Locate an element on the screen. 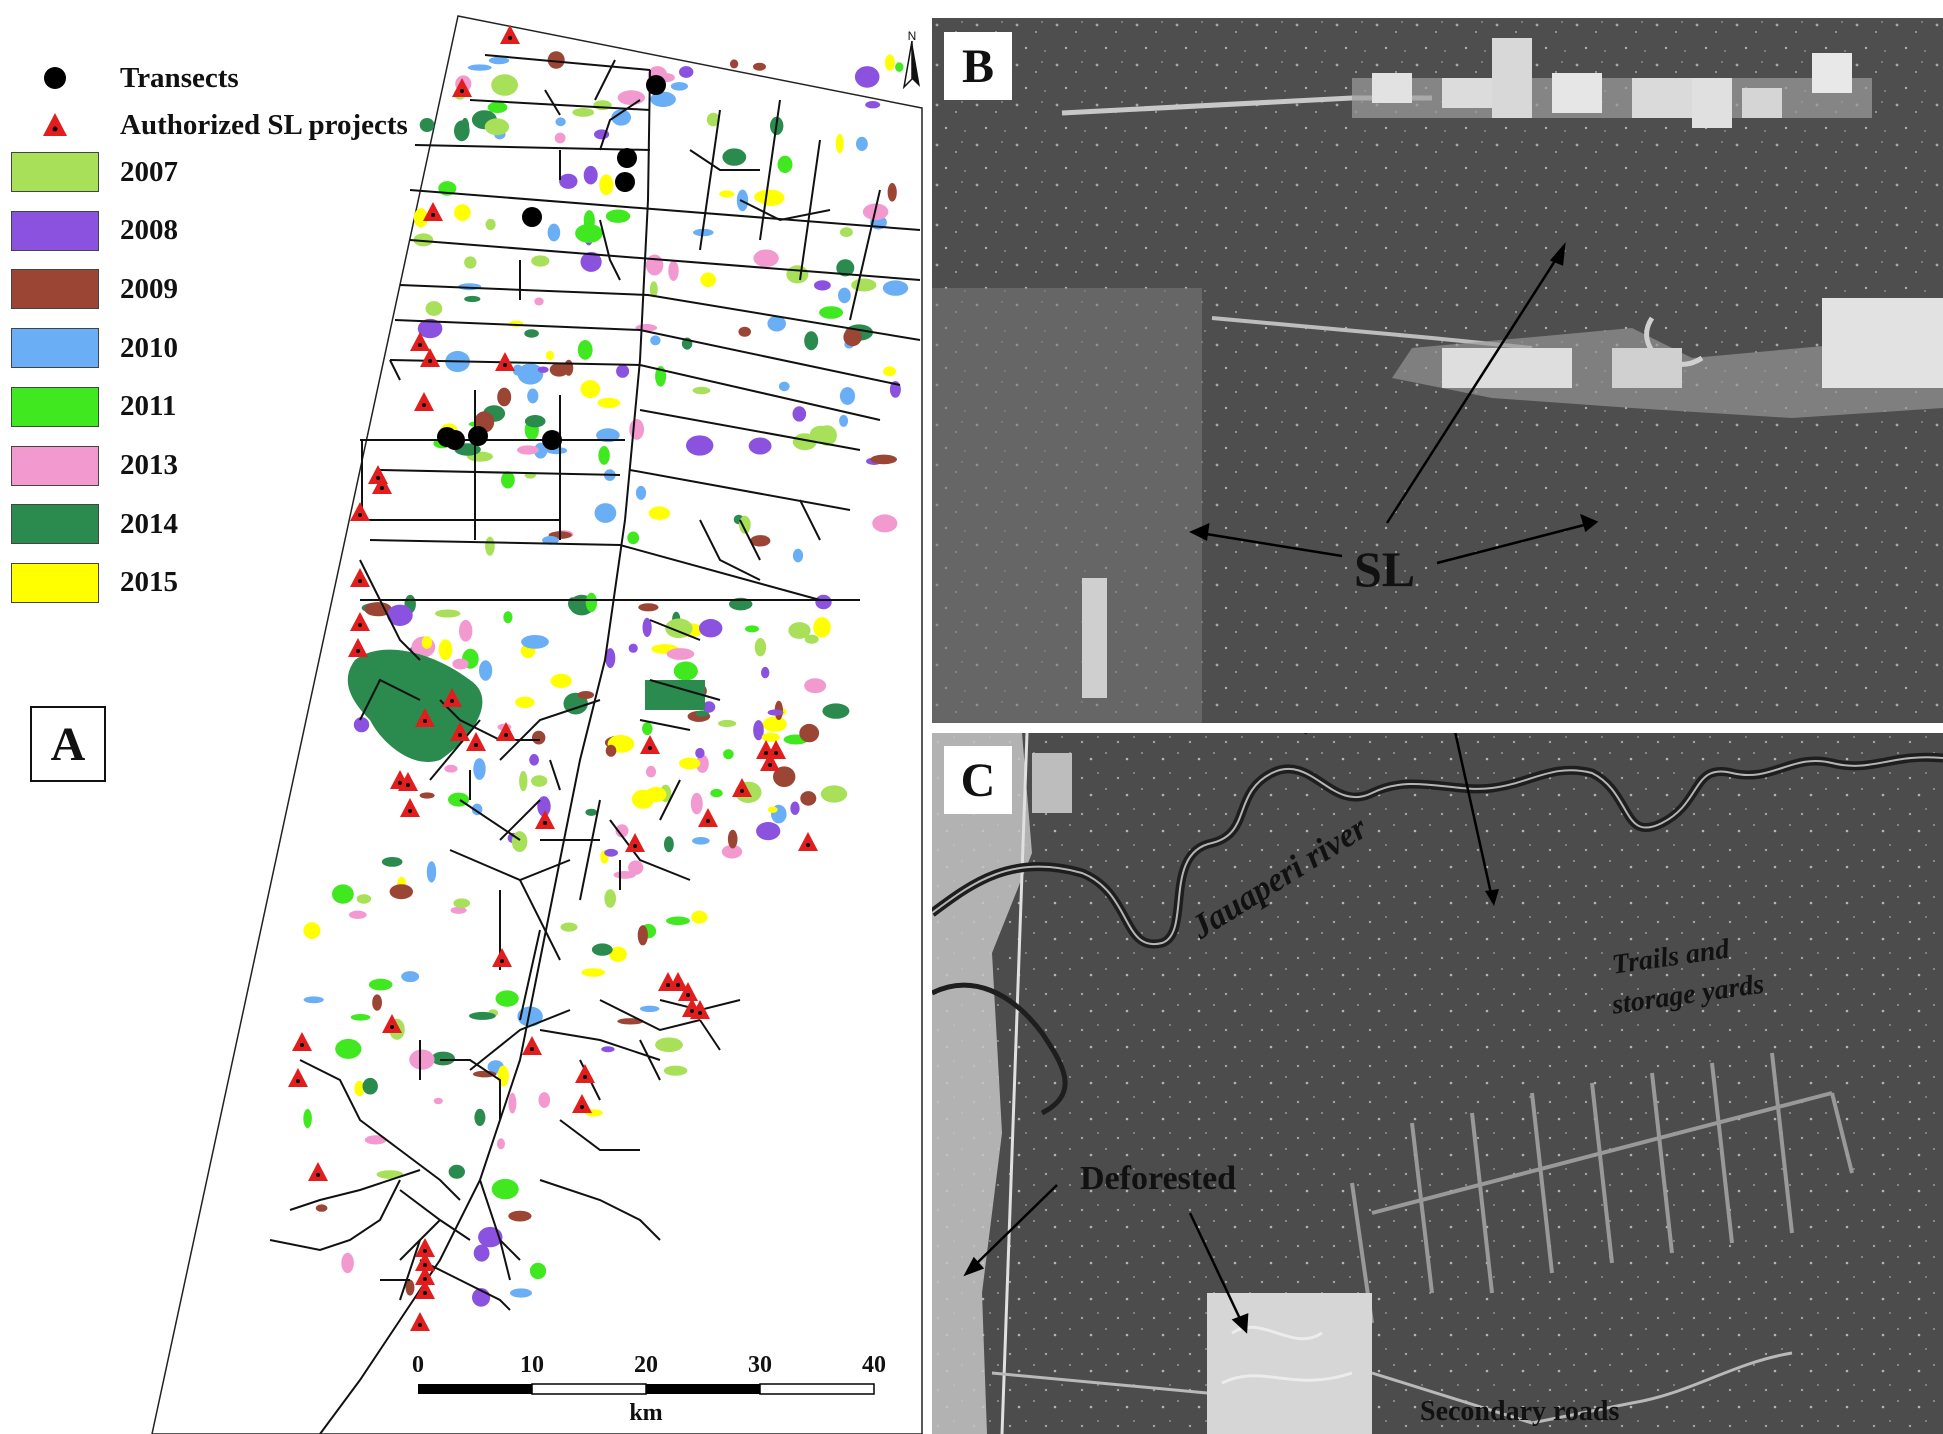 The image size is (1943, 1434). transect-marker is located at coordinates (455, 440).